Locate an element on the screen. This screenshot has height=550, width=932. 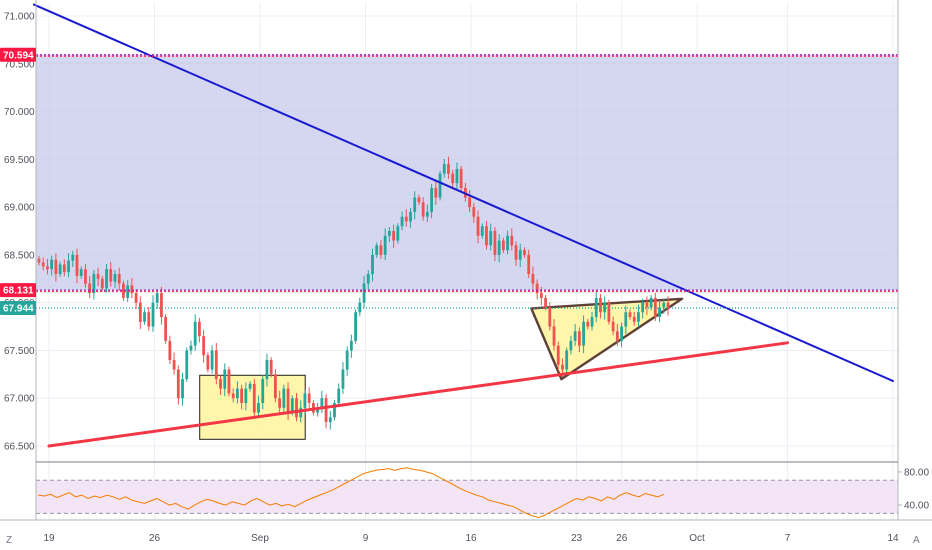
oscillator-tick-label: 80.00 is located at coordinates (916, 472).